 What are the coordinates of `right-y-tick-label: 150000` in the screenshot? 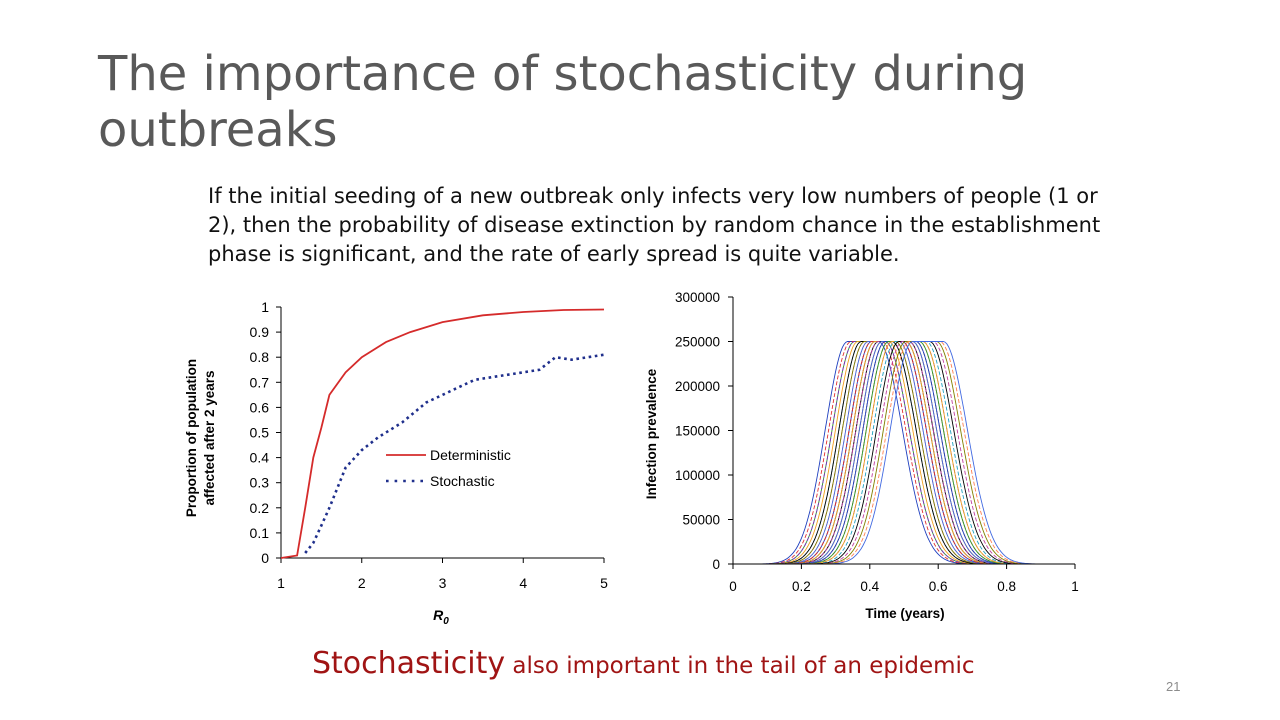 It's located at (697, 431).